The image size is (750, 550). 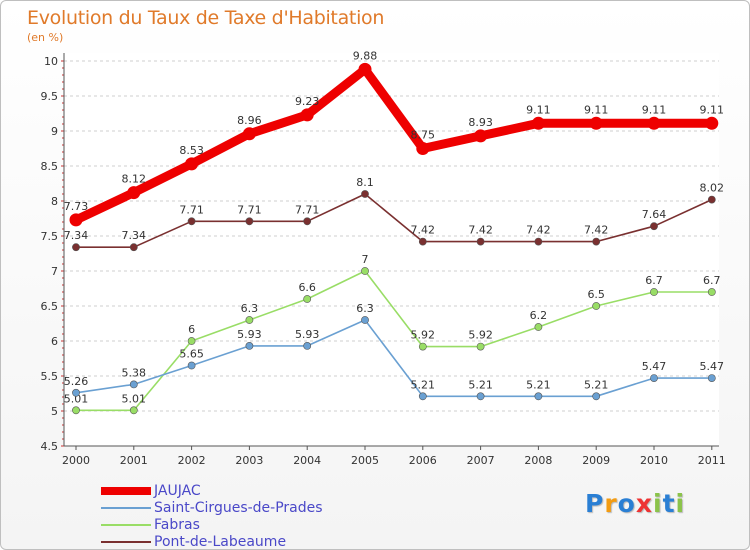 What do you see at coordinates (54, 131) in the screenshot?
I see `y-tick-label: 9` at bounding box center [54, 131].